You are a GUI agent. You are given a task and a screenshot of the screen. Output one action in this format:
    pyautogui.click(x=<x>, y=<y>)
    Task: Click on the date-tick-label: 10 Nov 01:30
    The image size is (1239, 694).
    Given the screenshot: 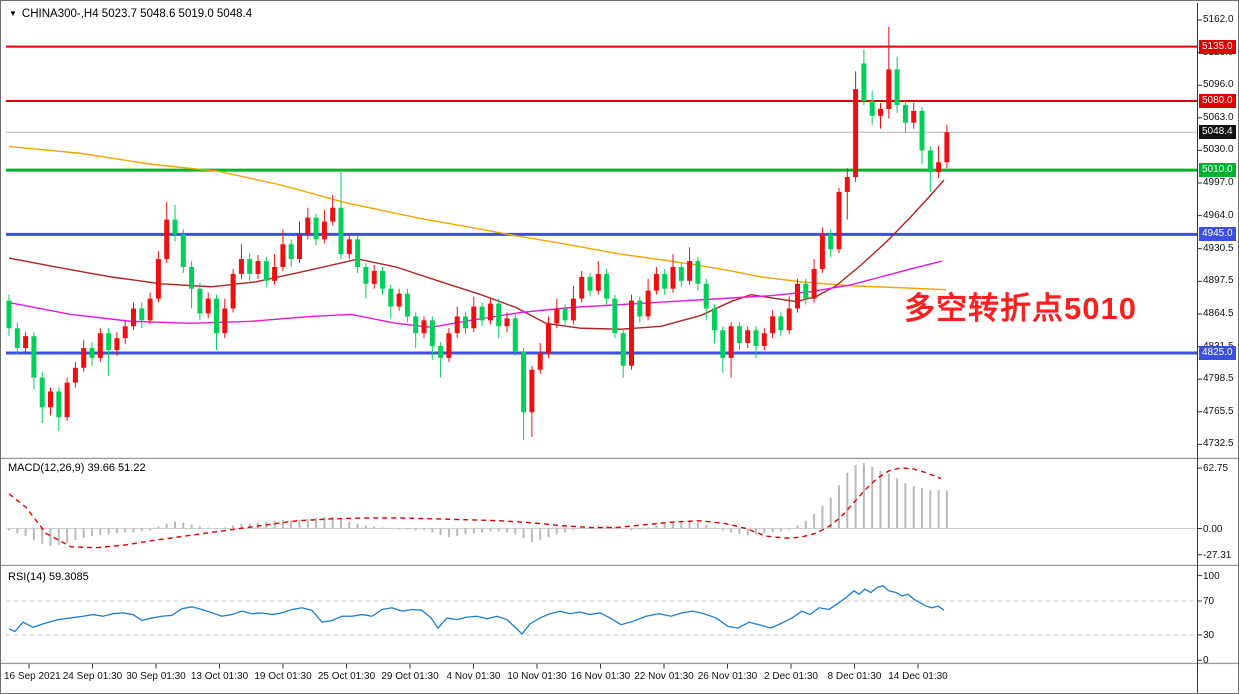 What is the action you would take?
    pyautogui.click(x=537, y=676)
    